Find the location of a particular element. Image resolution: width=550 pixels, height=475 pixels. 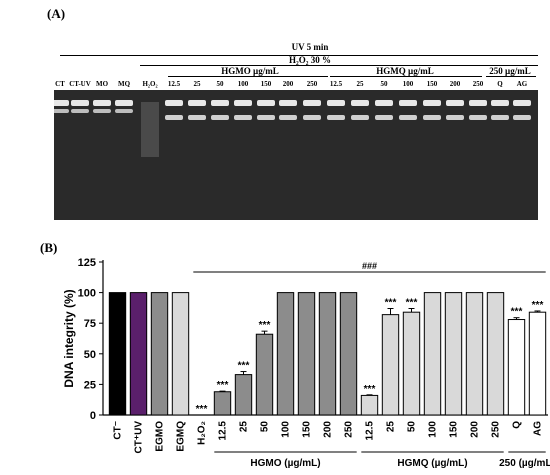

panel-b-label: (B) is located at coordinates (49, 247).